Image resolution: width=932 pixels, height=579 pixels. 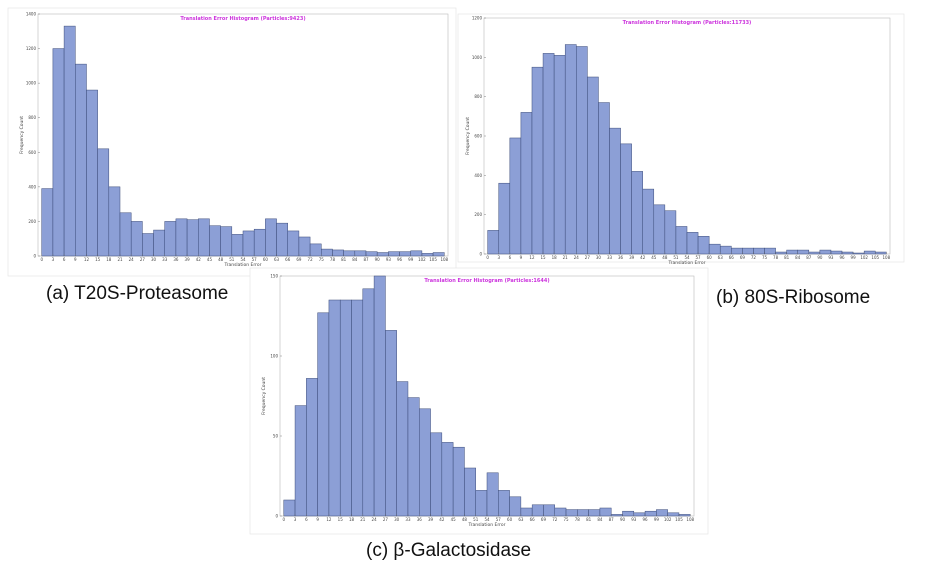 I want to click on x-tick-label: 93, so click(x=634, y=519).